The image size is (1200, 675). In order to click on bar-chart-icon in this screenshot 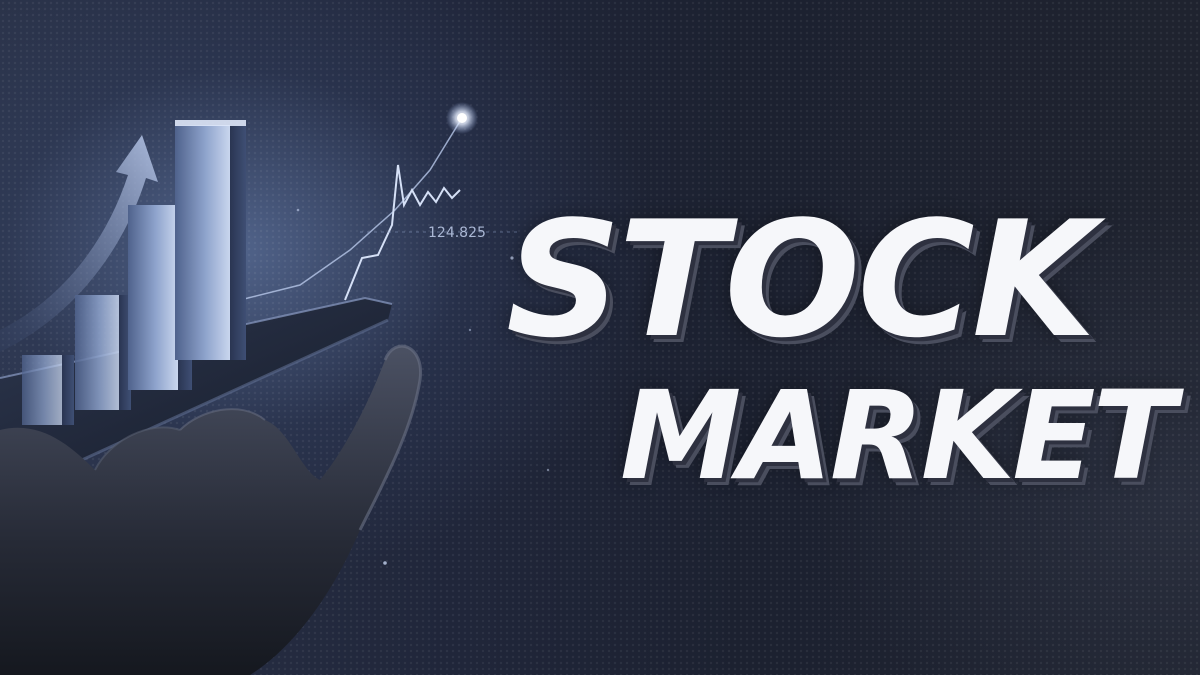, I will do `click(134, 272)`.